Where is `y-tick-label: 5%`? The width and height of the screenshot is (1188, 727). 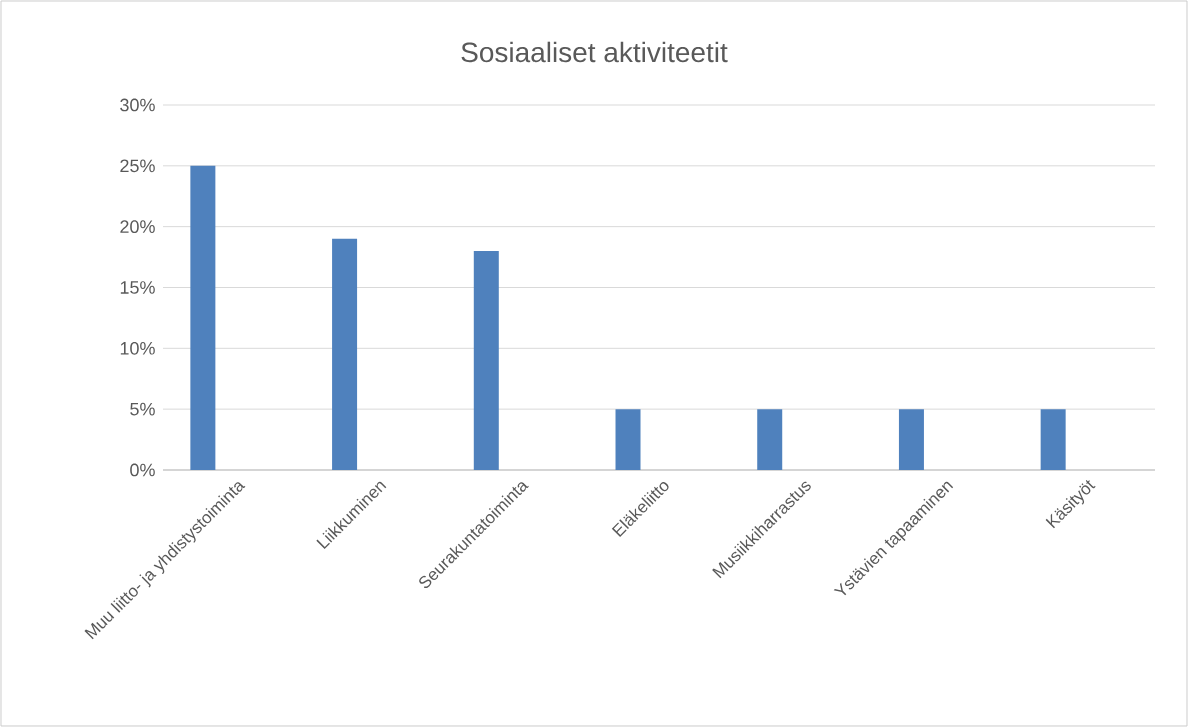
y-tick-label: 5% is located at coordinates (142, 409).